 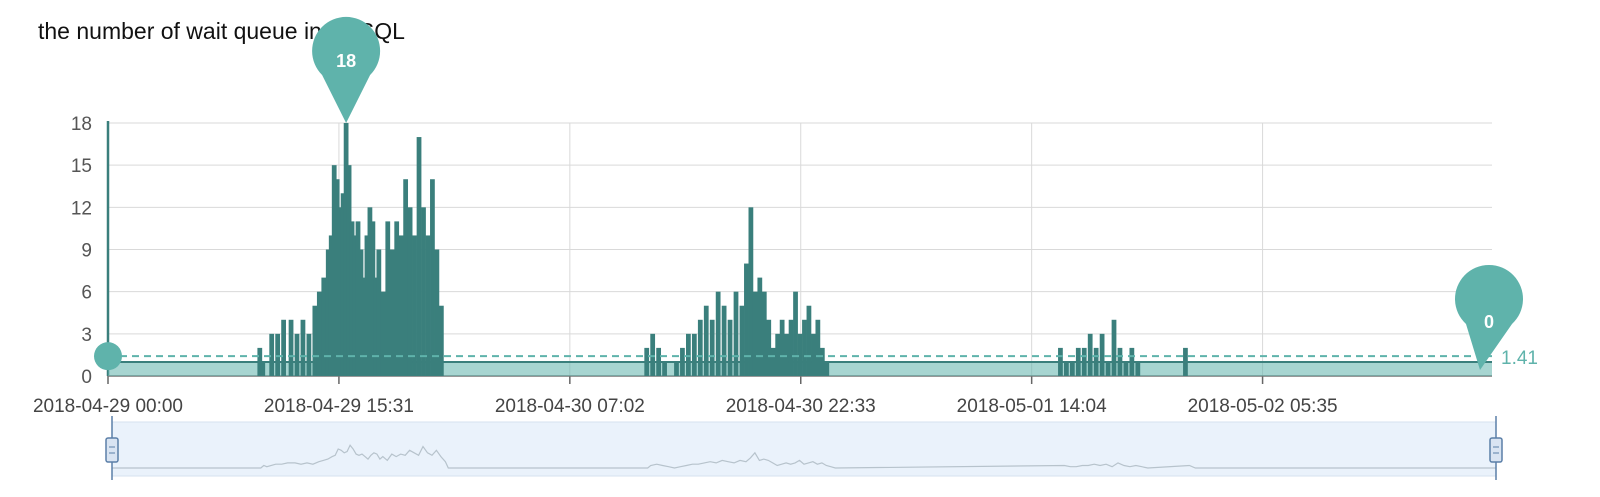 I want to click on max-pin-label: 18, so click(x=346, y=61).